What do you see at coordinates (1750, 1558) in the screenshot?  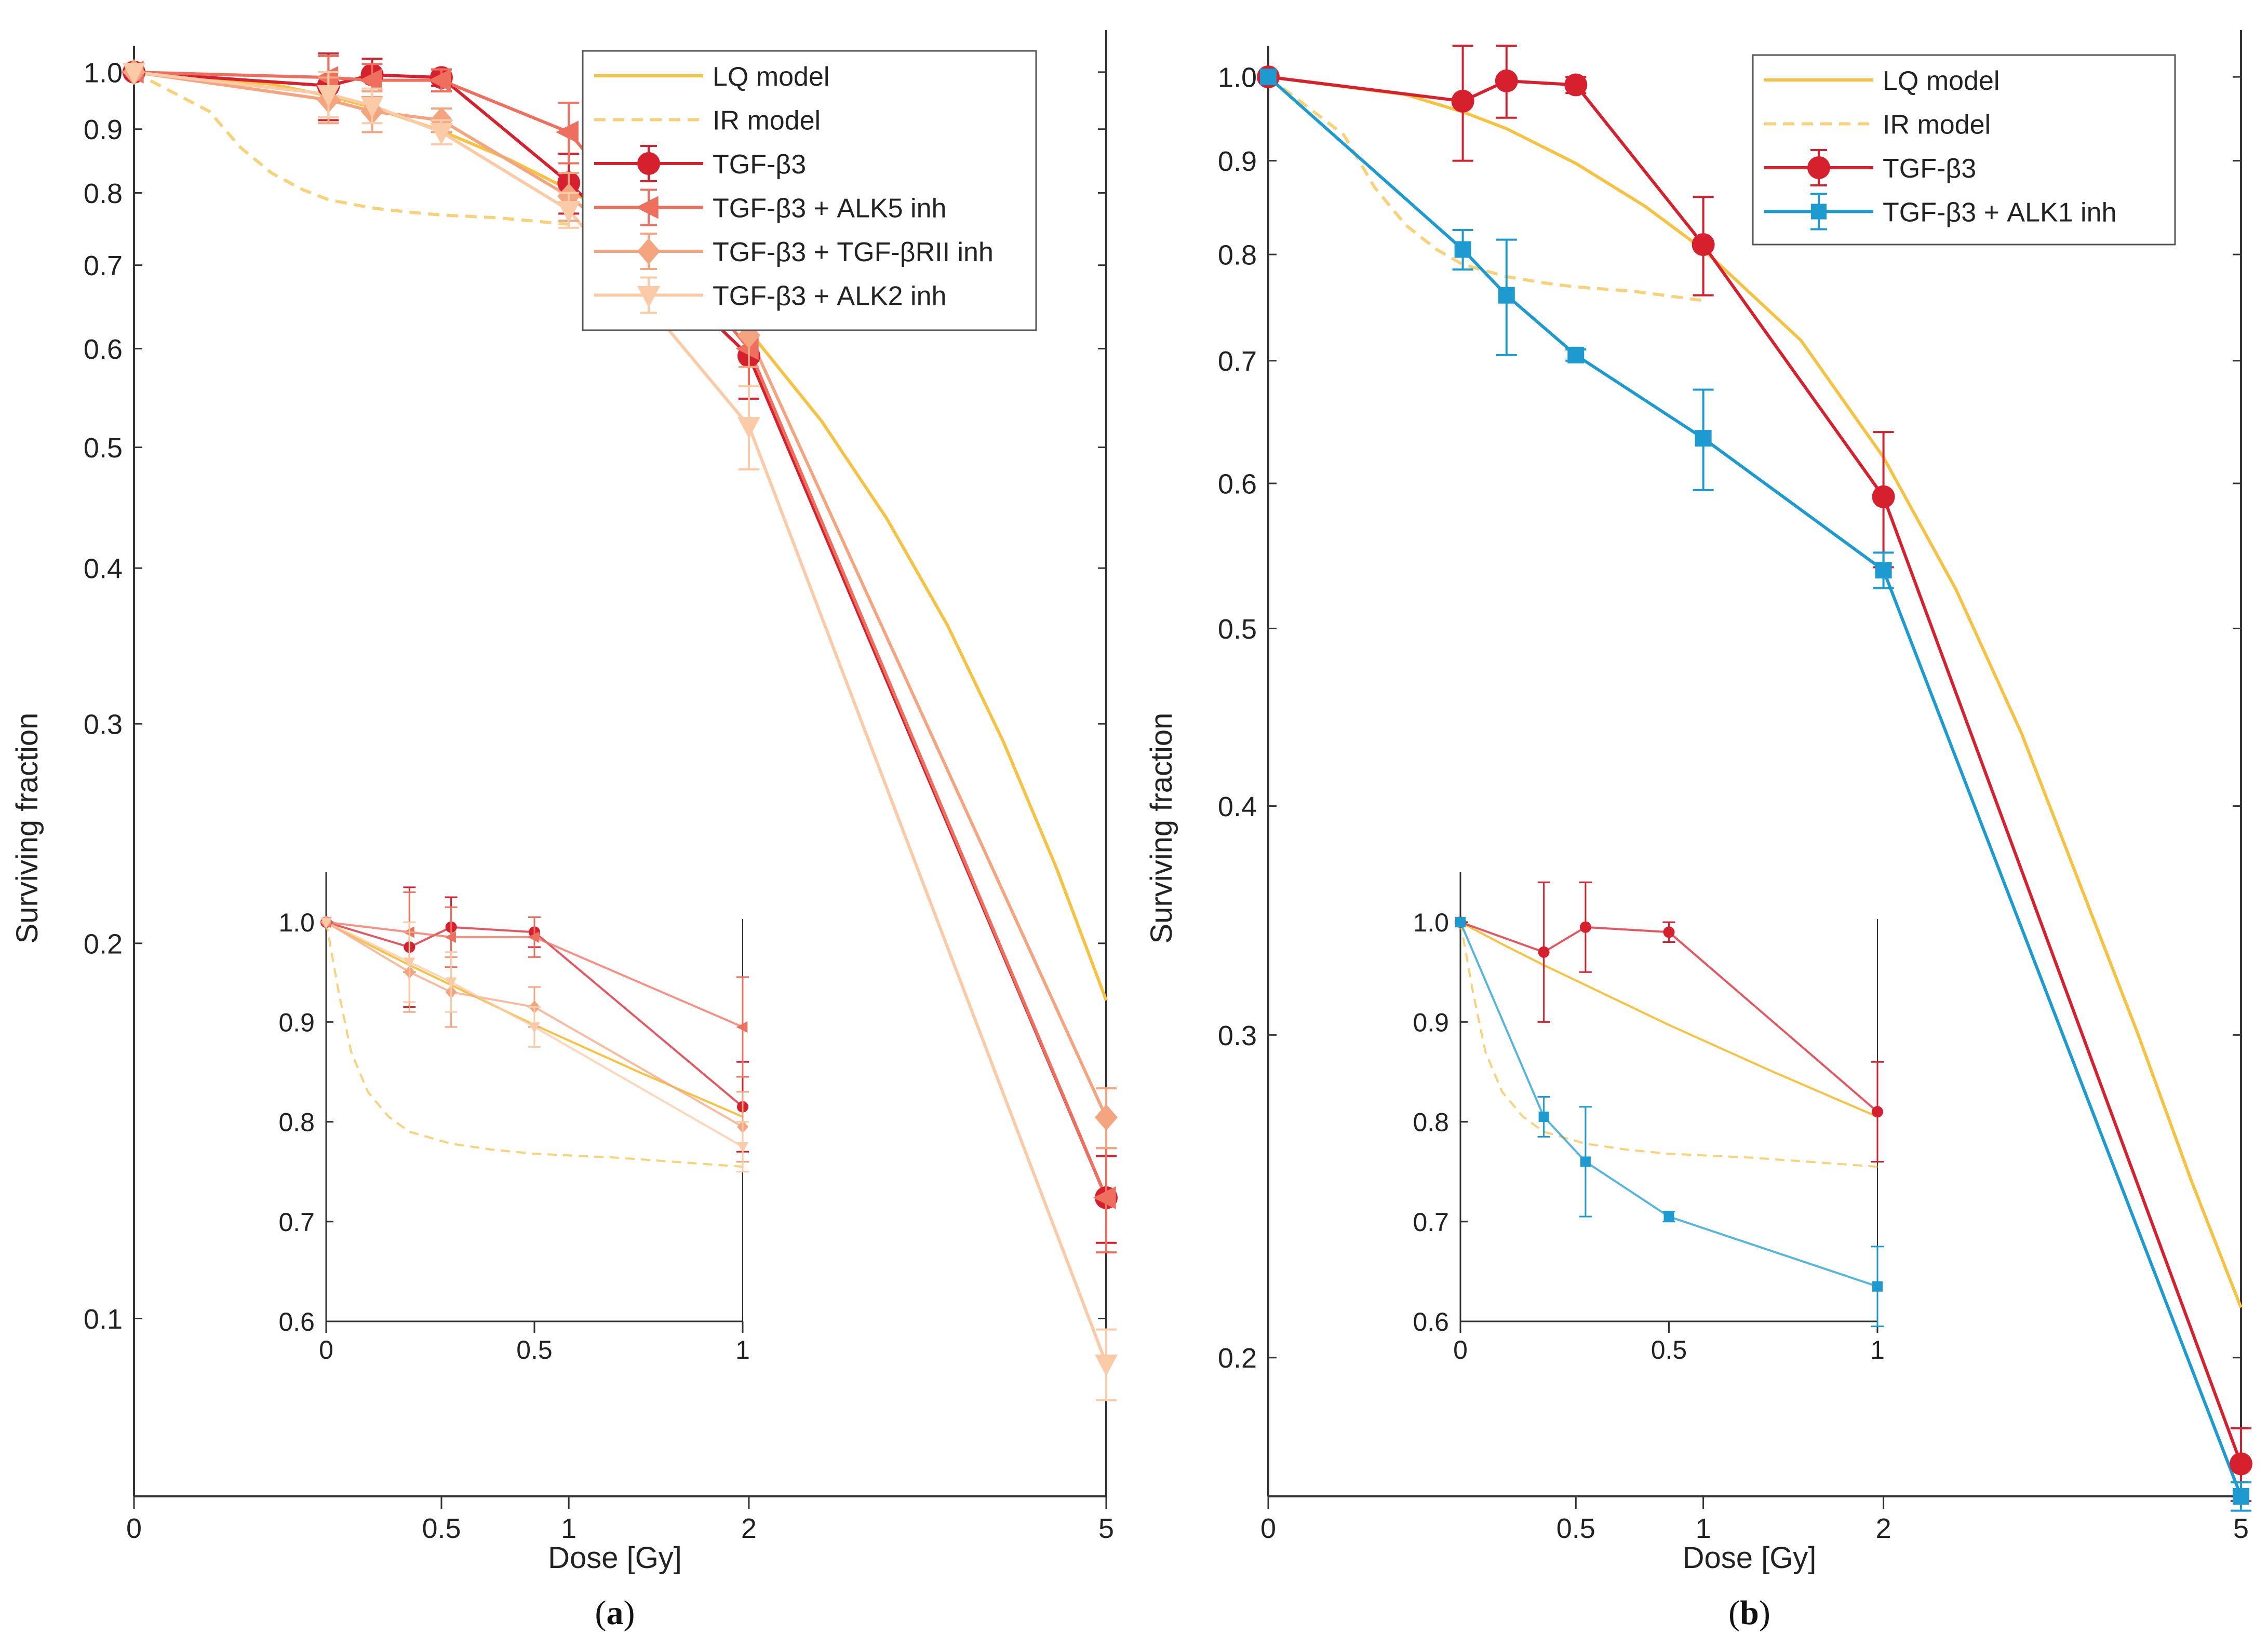 I see `x-axis-label: Dose [Gy]` at bounding box center [1750, 1558].